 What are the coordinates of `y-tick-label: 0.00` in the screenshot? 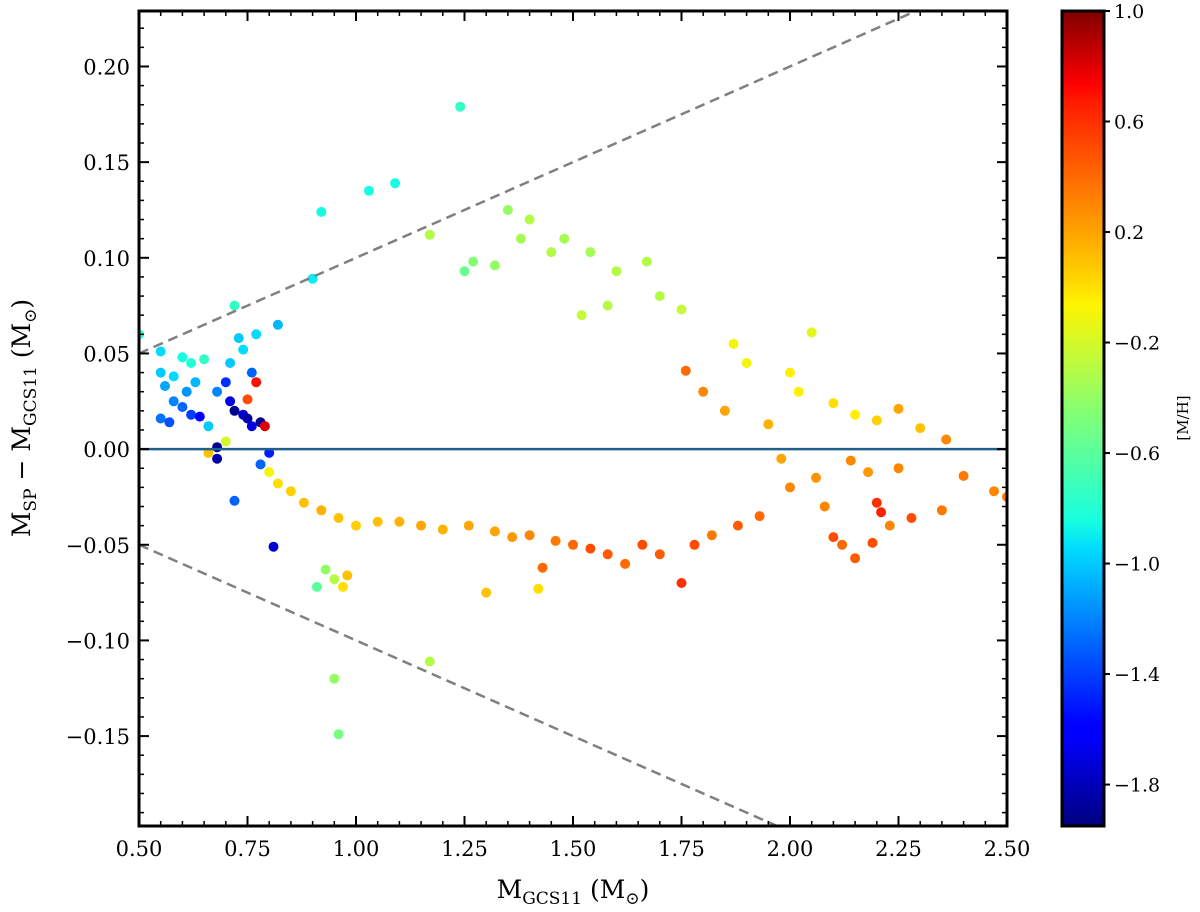 It's located at (106, 450).